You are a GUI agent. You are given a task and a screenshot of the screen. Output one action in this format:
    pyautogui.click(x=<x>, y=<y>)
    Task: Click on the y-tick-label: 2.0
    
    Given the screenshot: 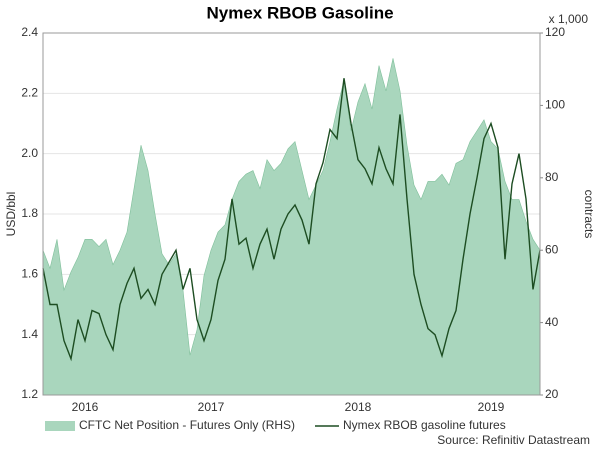 What is the action you would take?
    pyautogui.click(x=29, y=153)
    